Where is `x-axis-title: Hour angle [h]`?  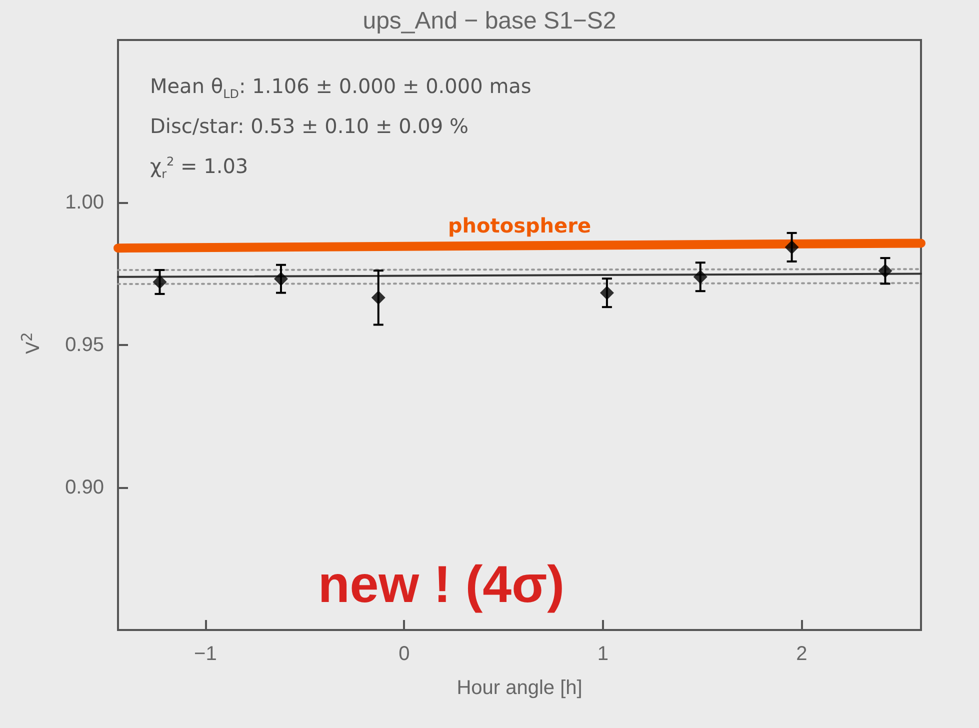 x-axis-title: Hour angle [h] is located at coordinates (519, 688).